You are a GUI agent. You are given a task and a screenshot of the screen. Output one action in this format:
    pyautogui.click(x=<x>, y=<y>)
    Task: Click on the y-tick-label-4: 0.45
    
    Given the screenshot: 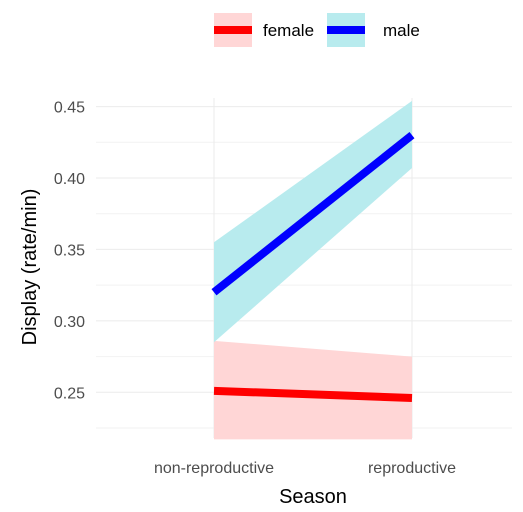 What is the action you would take?
    pyautogui.click(x=69, y=108)
    